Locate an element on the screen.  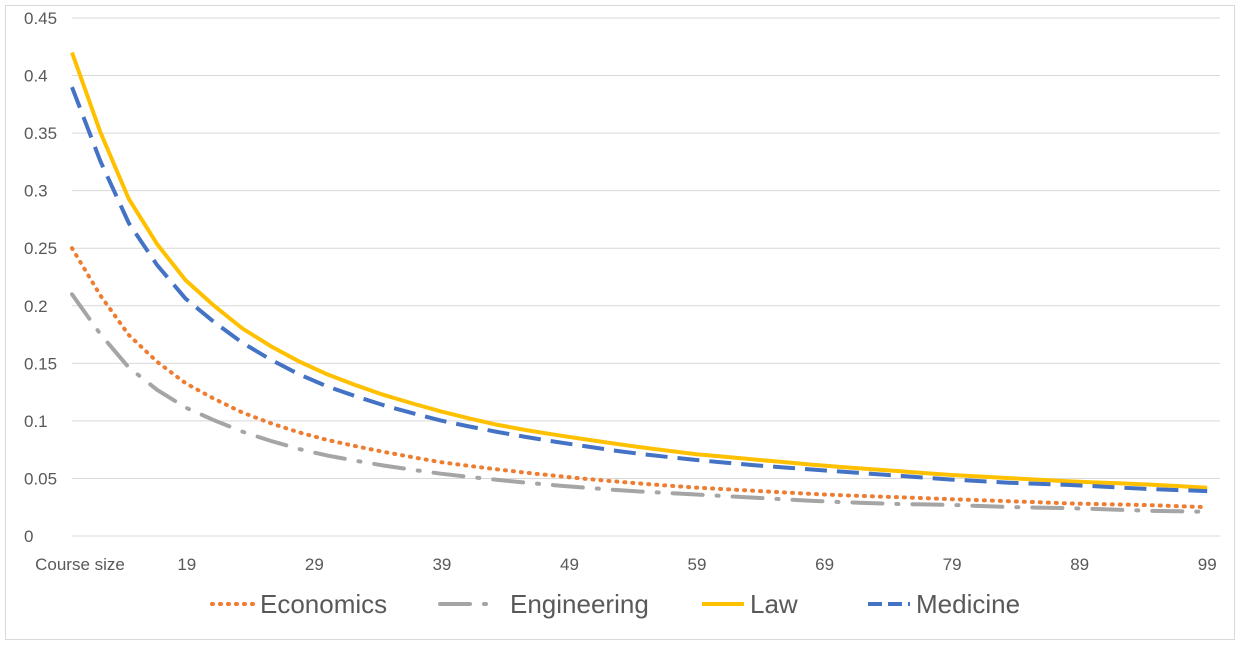
x-tick-label: 69 is located at coordinates (824, 564).